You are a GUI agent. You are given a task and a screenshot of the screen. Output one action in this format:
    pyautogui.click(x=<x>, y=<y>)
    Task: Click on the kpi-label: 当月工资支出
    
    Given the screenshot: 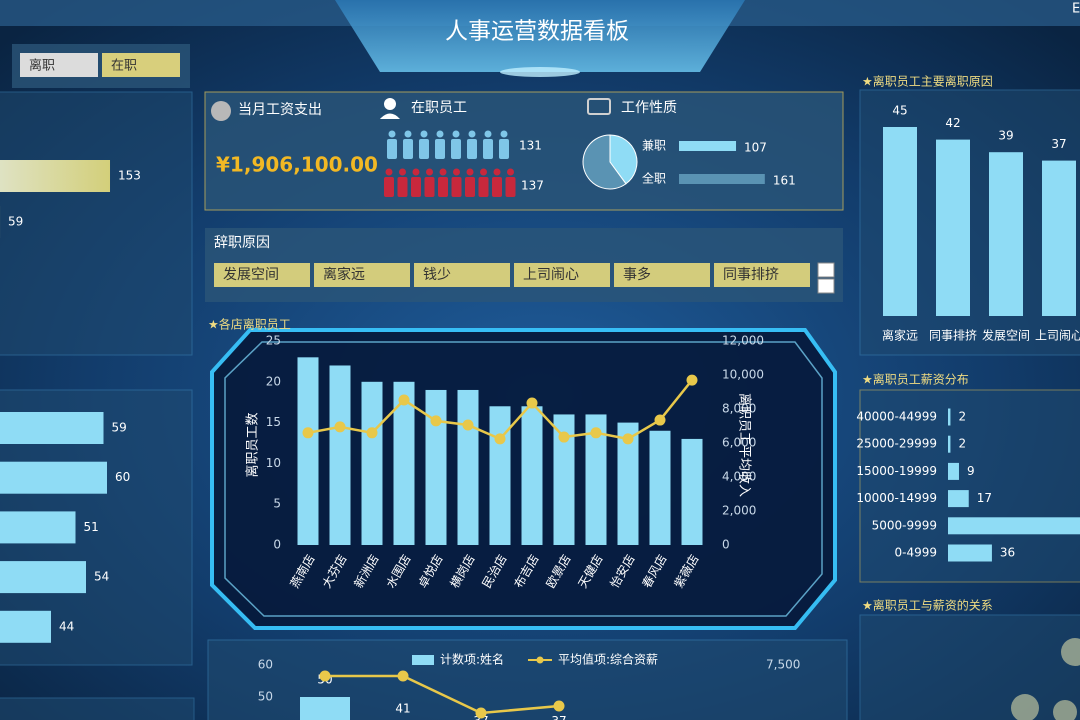 What is the action you would take?
    pyautogui.click(x=280, y=110)
    